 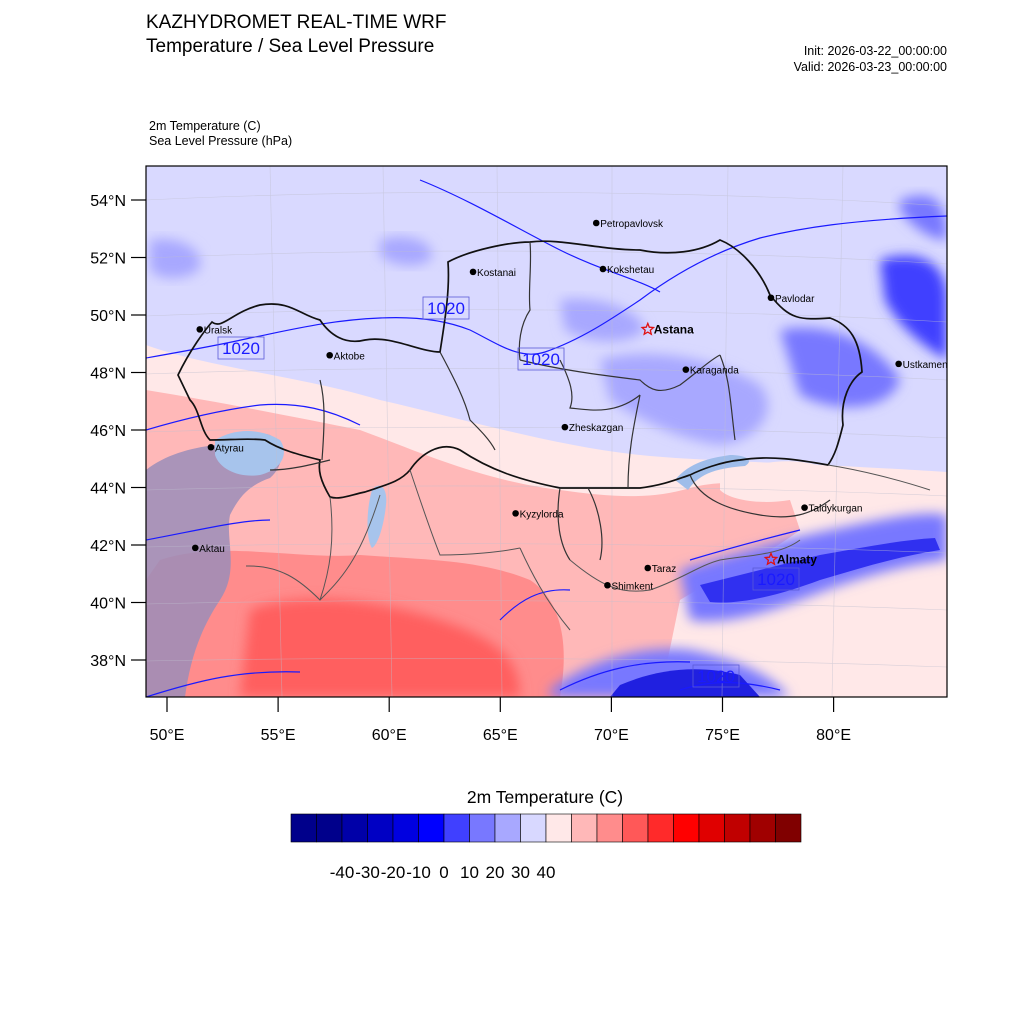 What do you see at coordinates (545, 797) in the screenshot?
I see `colorbar-title: 2m Temperature (C)` at bounding box center [545, 797].